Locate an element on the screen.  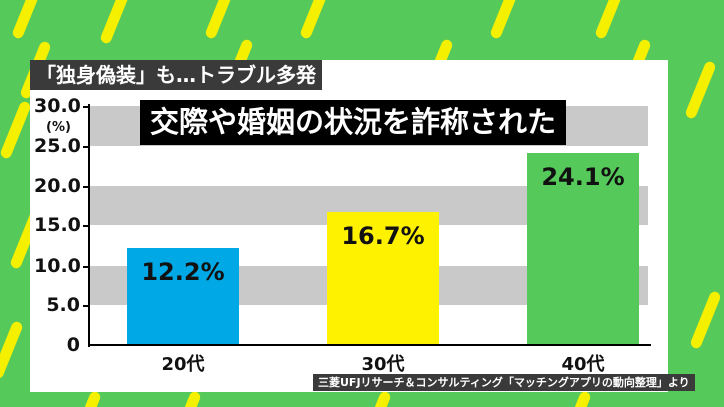
y-tick-label: 0 is located at coordinates (73, 345).